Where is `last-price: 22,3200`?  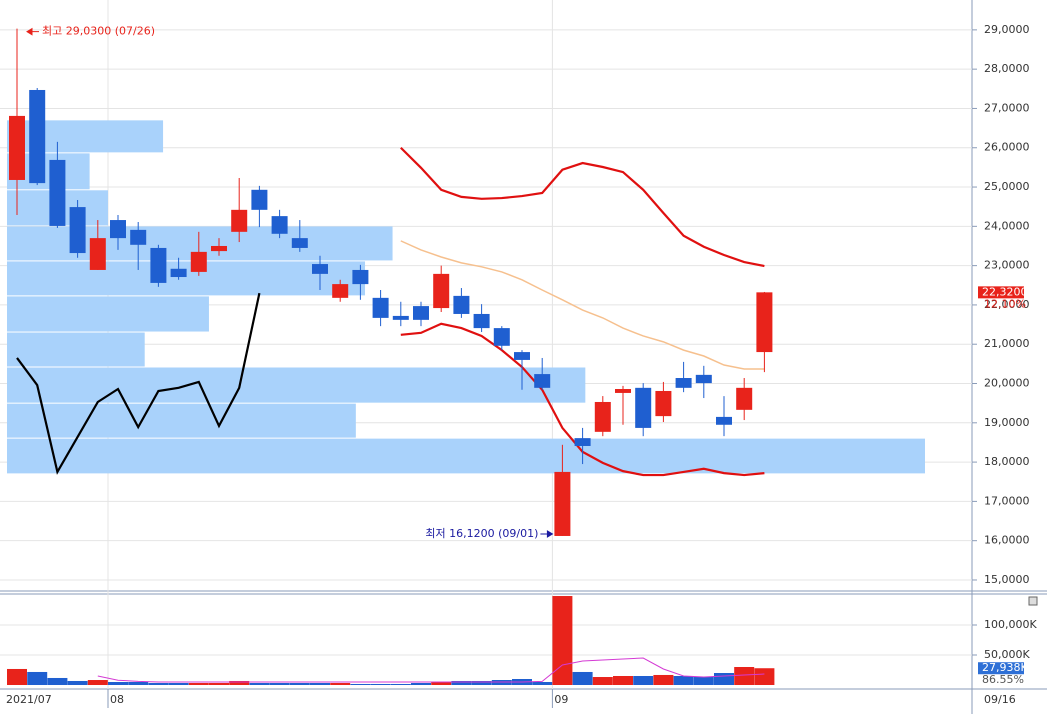 last-price: 22,3200 is located at coordinates (1005, 291).